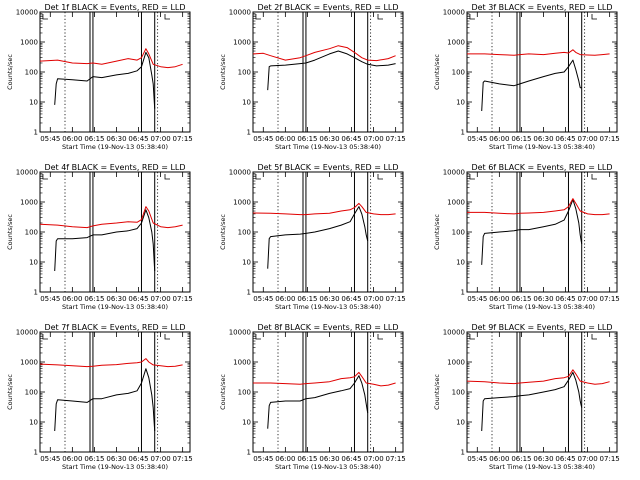  Describe the element at coordinates (327, 327) in the screenshot. I see `panel-title: Det 8f BLACK = Events, RED = LLD` at that location.